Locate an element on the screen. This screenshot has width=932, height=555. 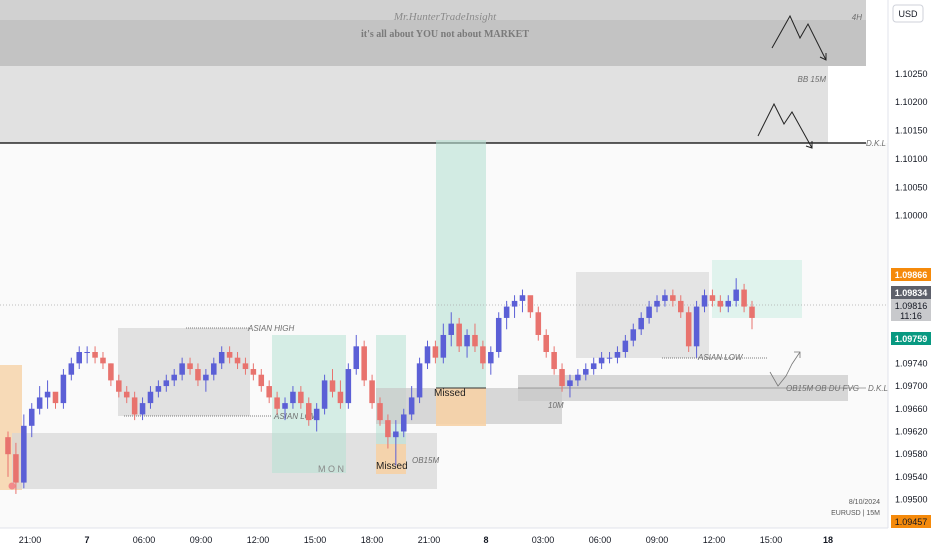
svg-text: 1.09866 is located at coordinates (911, 275).